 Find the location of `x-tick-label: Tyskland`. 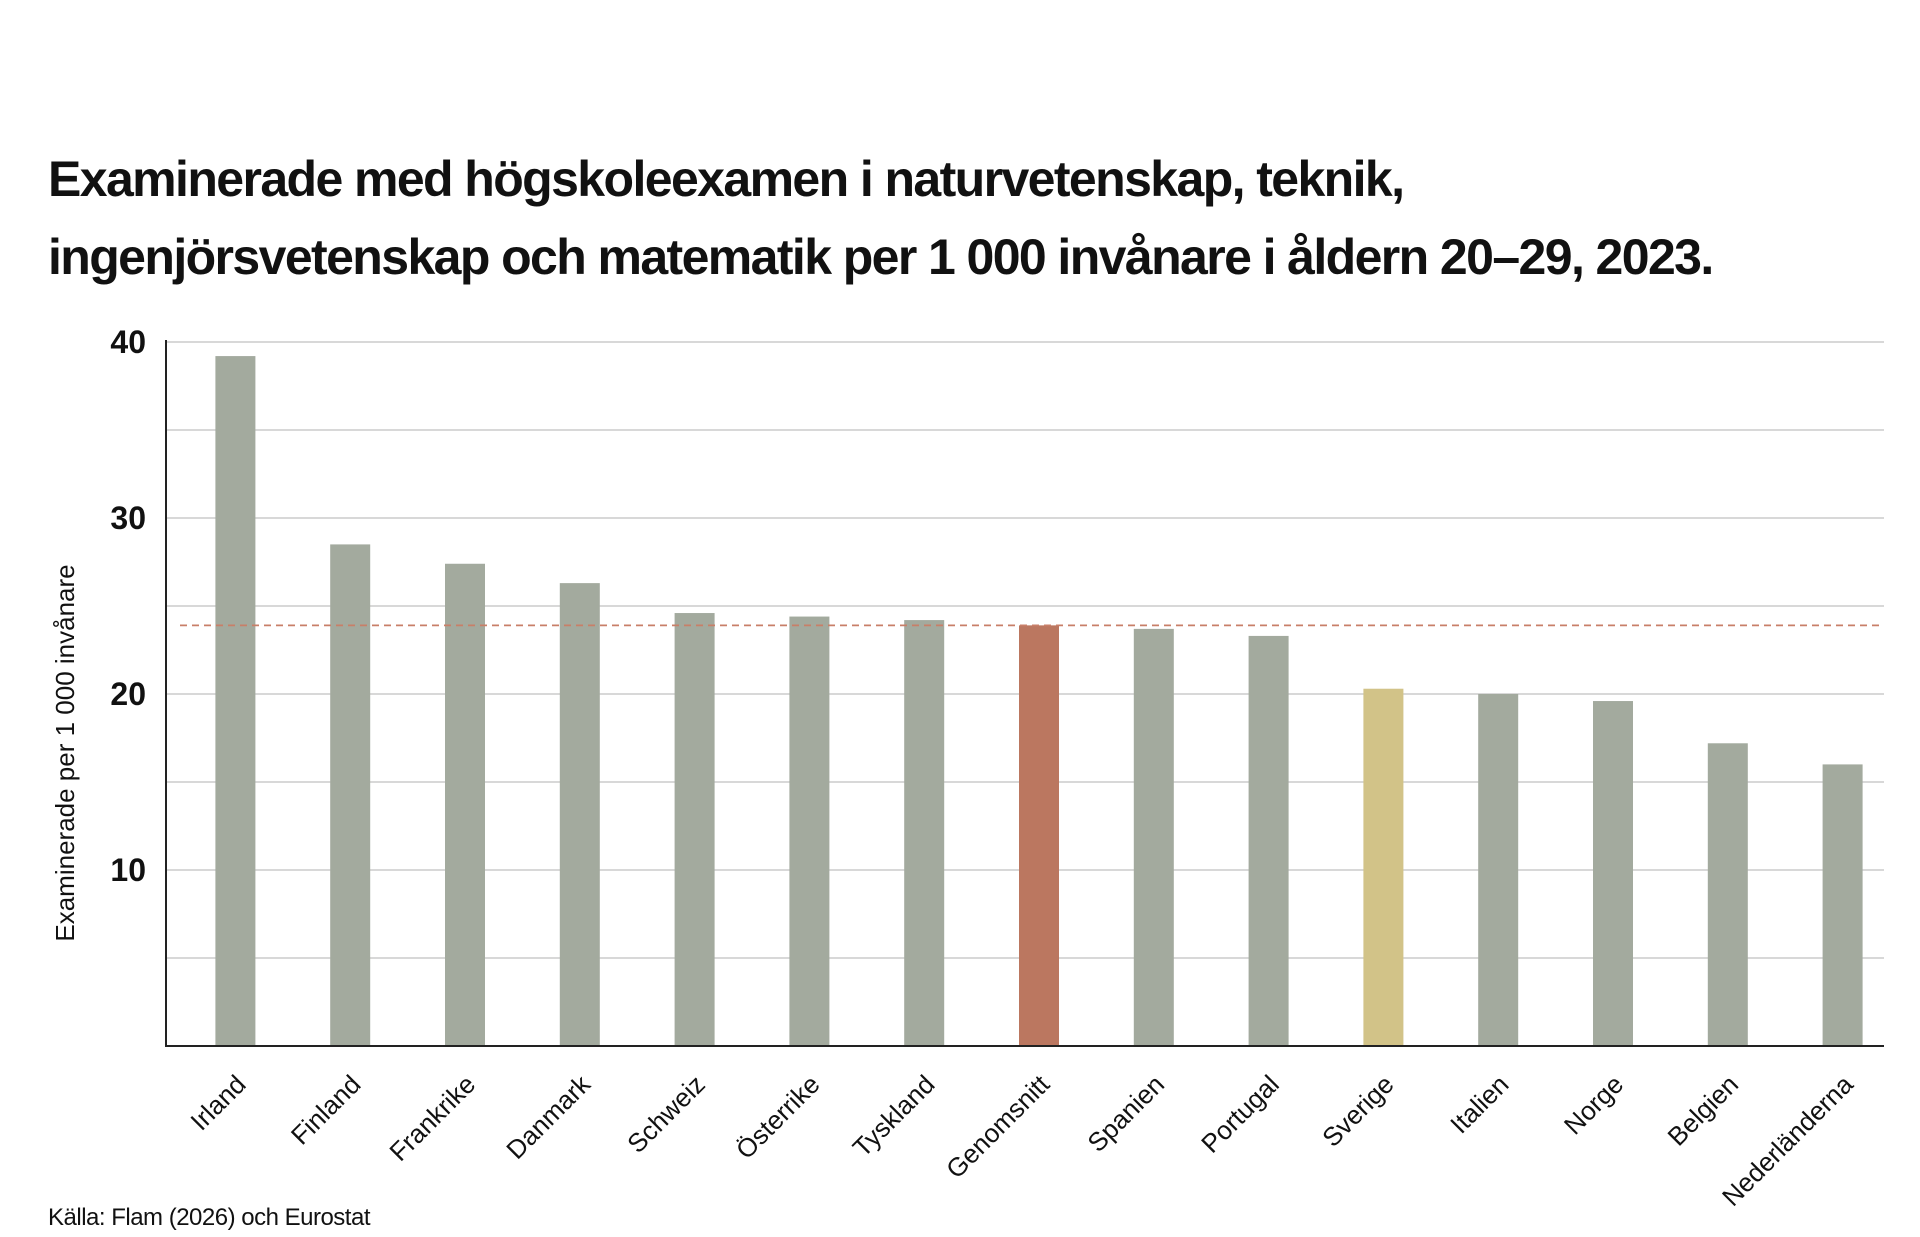

x-tick-label: Tyskland is located at coordinates (894, 1116).